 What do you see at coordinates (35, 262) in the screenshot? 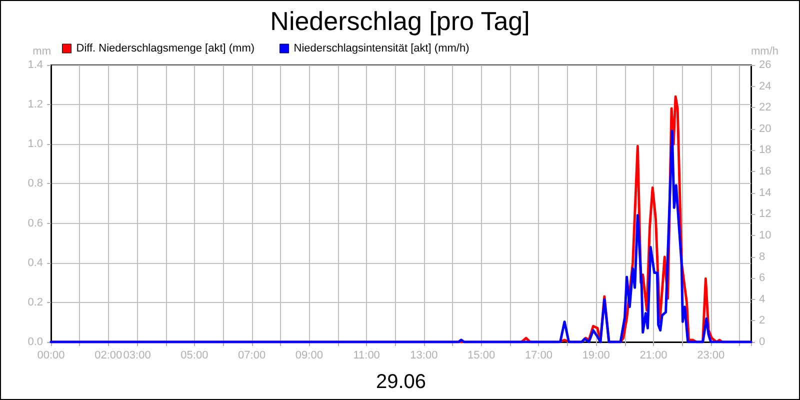
I see `y-tick-label: 0.4` at bounding box center [35, 262].